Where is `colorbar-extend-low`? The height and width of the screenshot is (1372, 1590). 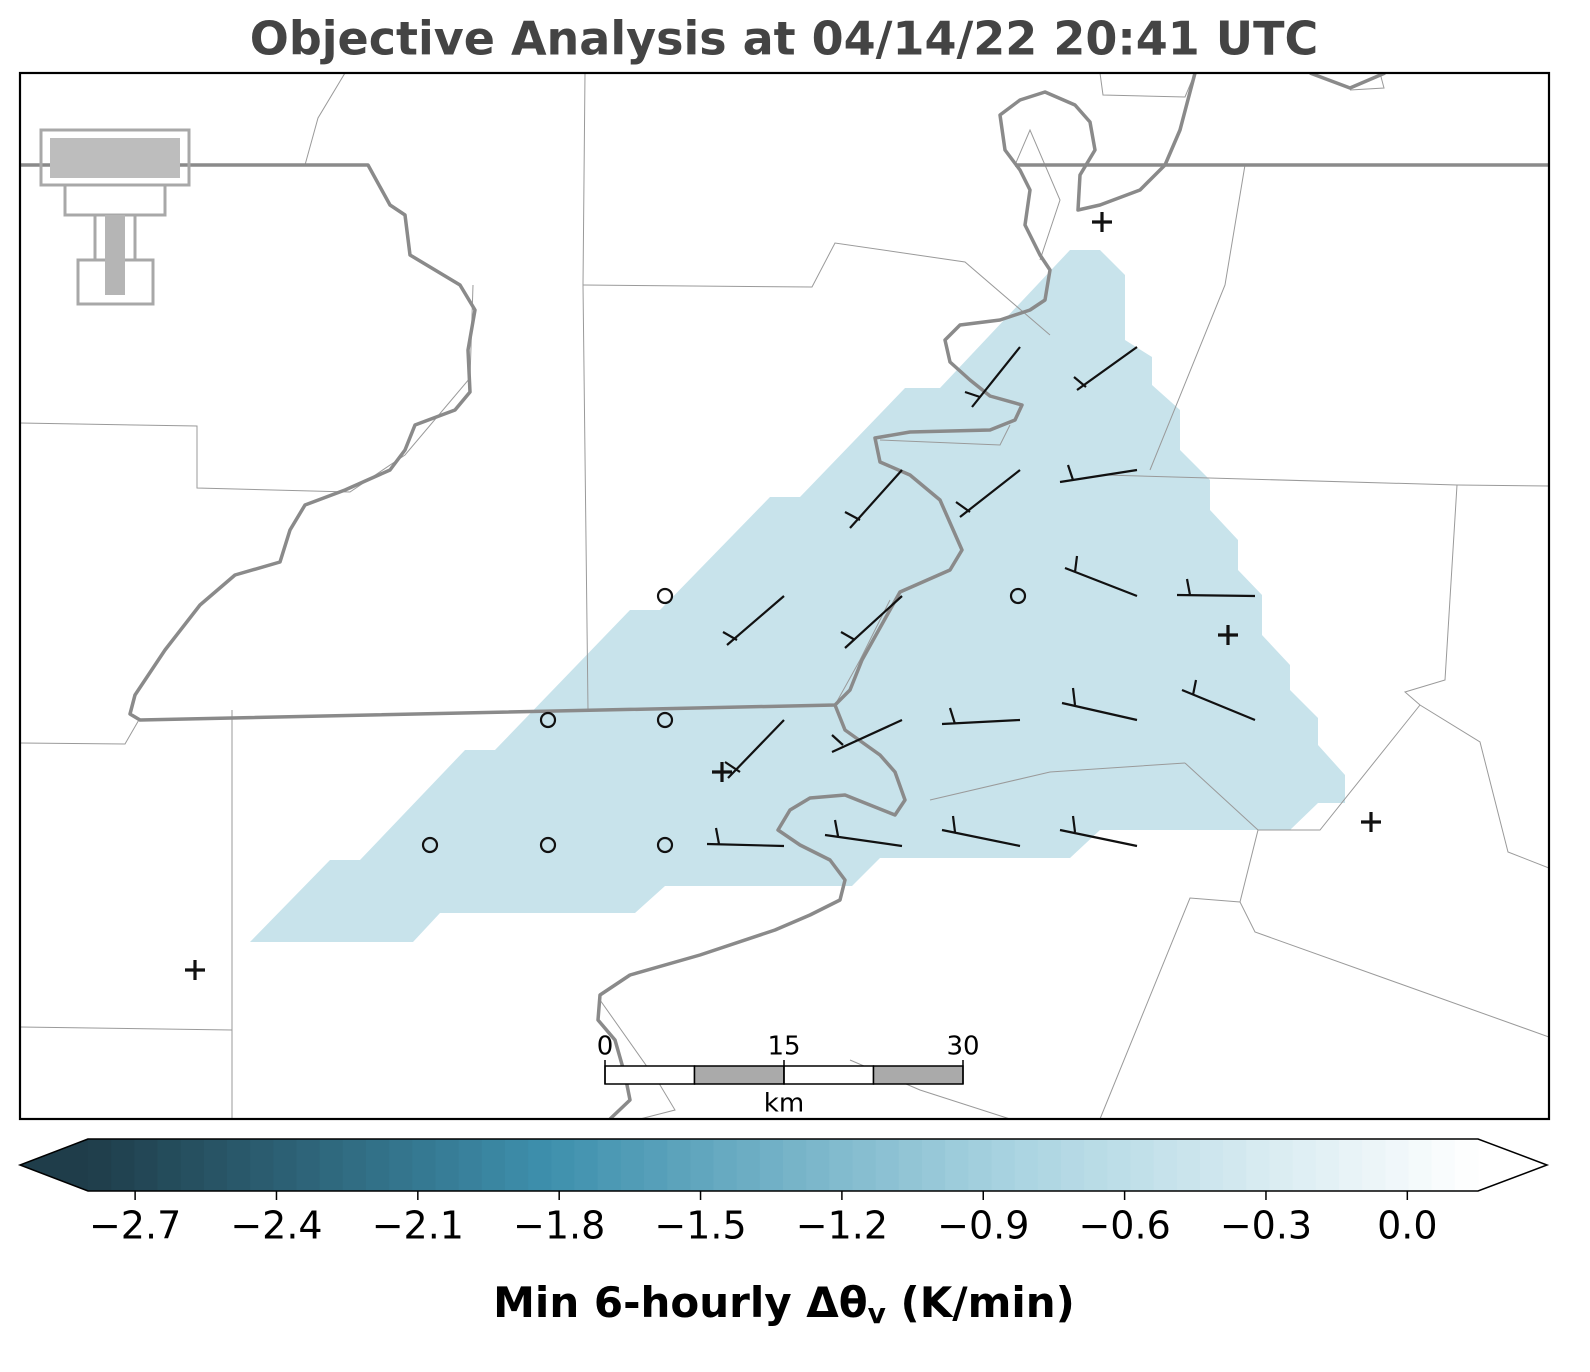
colorbar-extend-low is located at coordinates (54, 1165).